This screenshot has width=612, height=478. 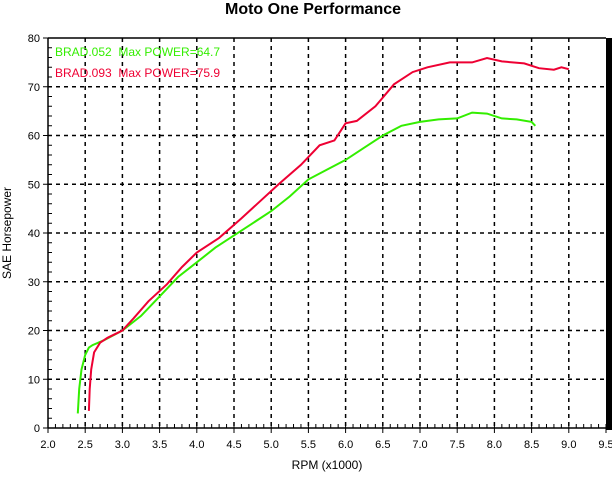 I want to click on x-tick-label: 3.0, so click(x=122, y=445).